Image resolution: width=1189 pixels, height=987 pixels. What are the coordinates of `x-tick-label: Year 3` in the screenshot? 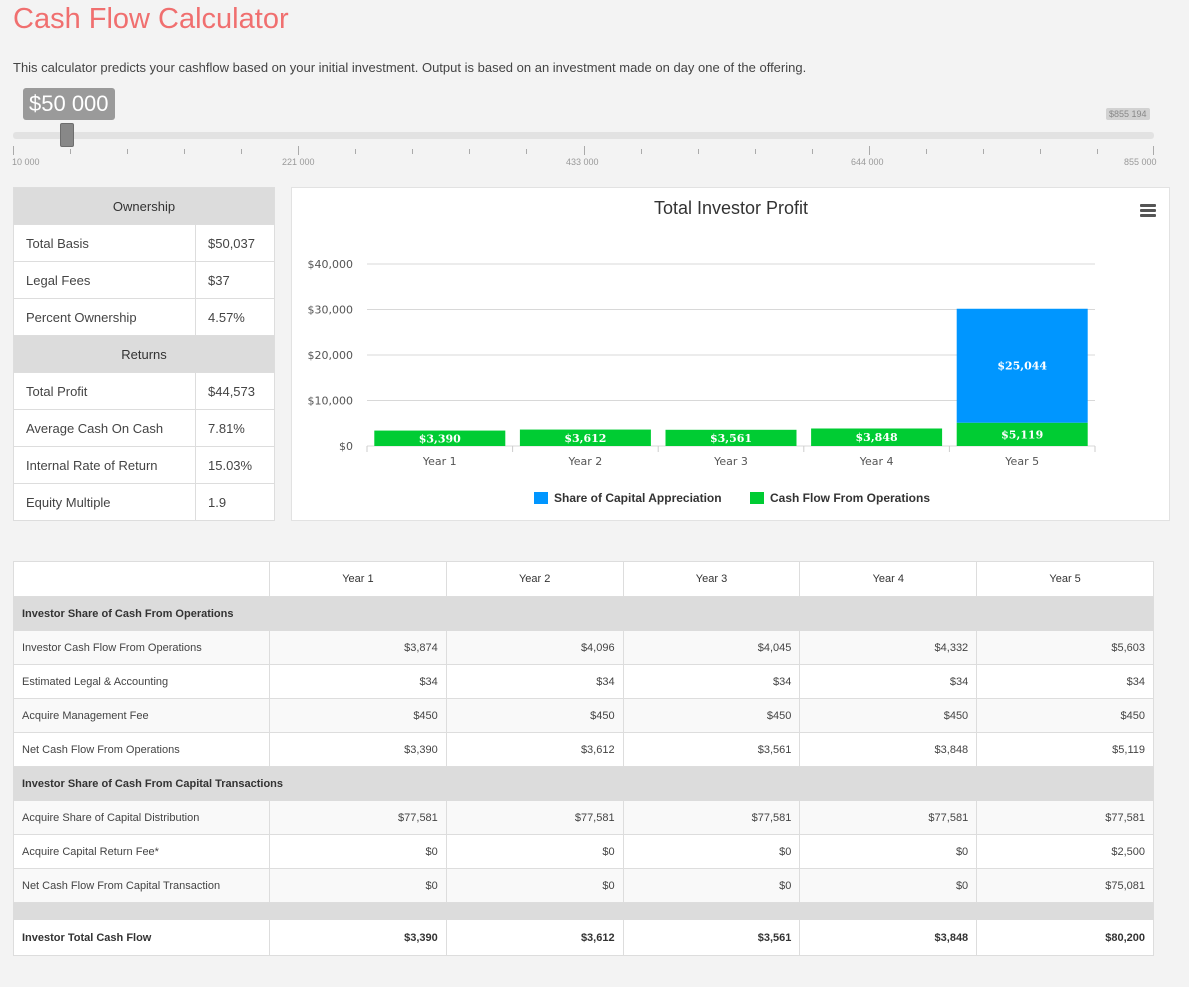 It's located at (730, 461).